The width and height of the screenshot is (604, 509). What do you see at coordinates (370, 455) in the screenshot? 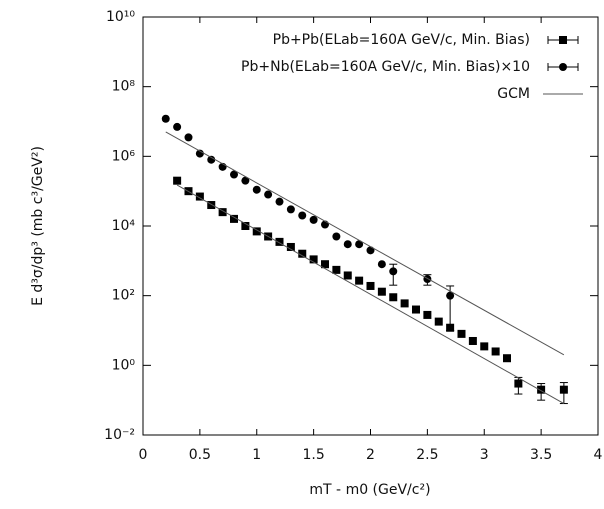
I see `x-tick-label: 2` at bounding box center [370, 455].